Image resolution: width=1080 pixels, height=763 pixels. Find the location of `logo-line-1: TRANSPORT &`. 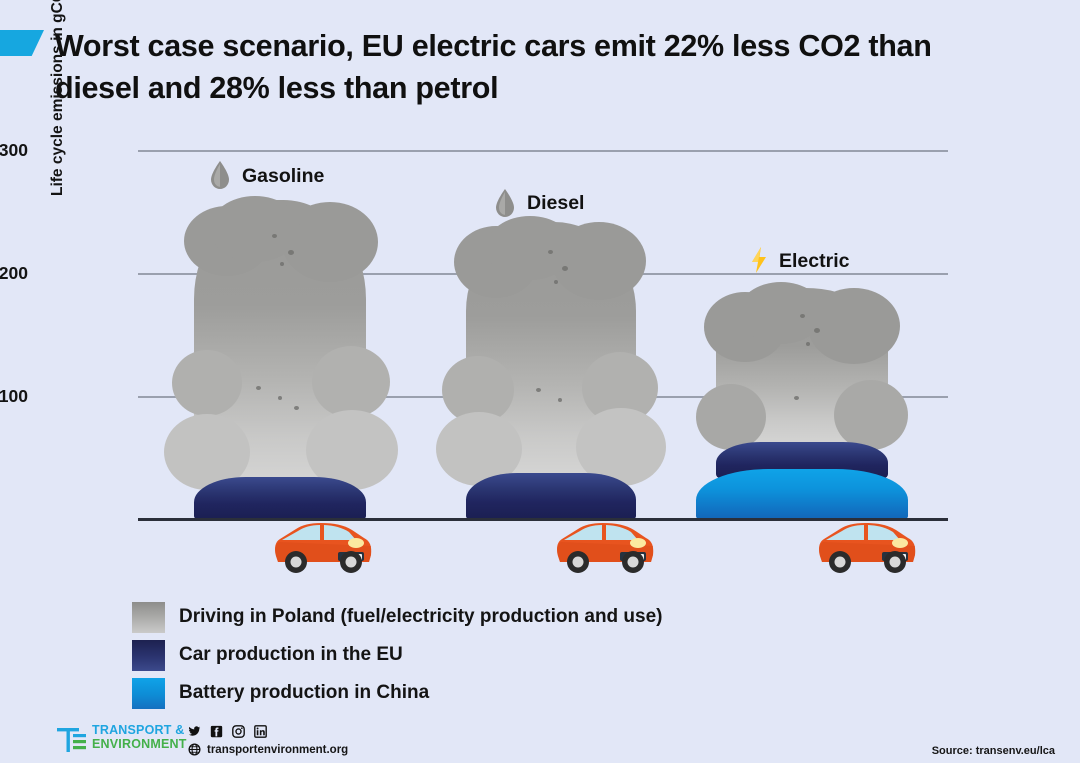

logo-line-1: TRANSPORT & is located at coordinates (138, 730).